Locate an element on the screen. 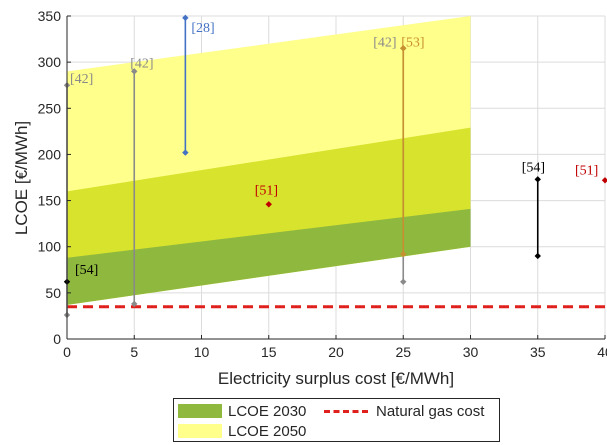 Image resolution: width=607 pixels, height=445 pixels. legend-swatch-lcoe-2050 is located at coordinates (200, 431).